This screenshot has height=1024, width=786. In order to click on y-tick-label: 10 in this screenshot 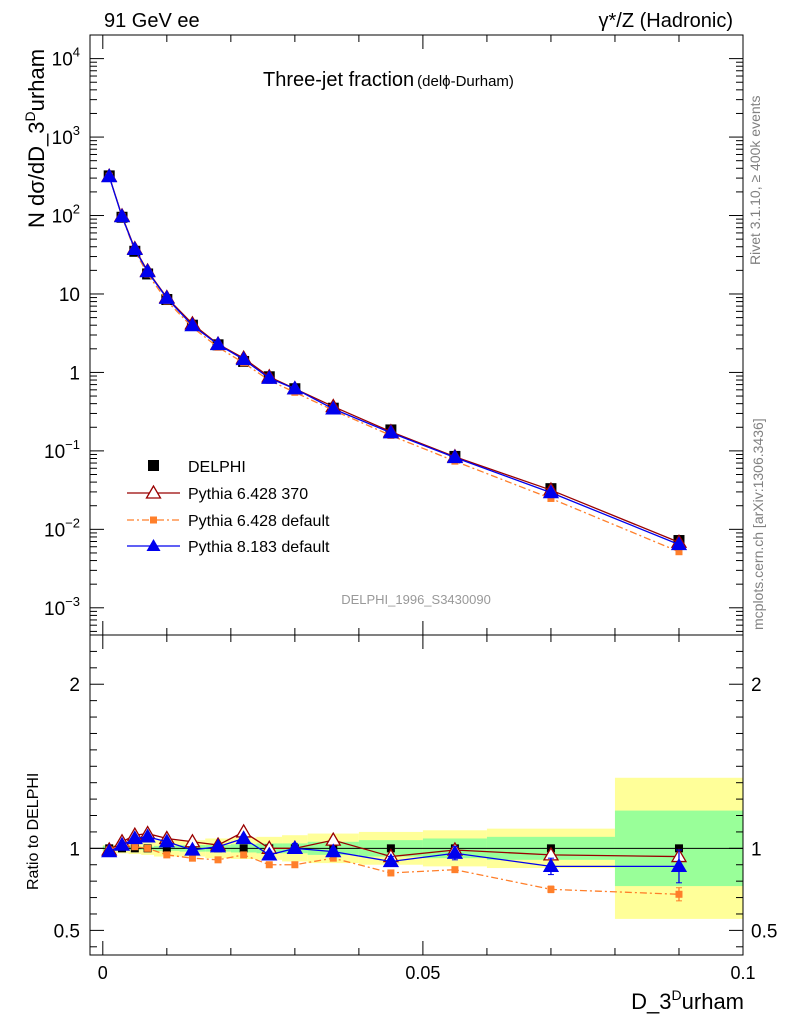, I will do `click(69, 295)`.